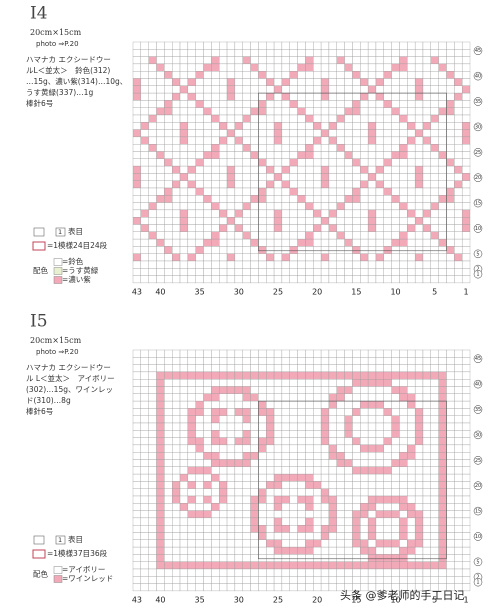 The height and width of the screenshot is (609, 500). Describe the element at coordinates (478, 51) in the screenshot. I see `row-number: 45` at that location.